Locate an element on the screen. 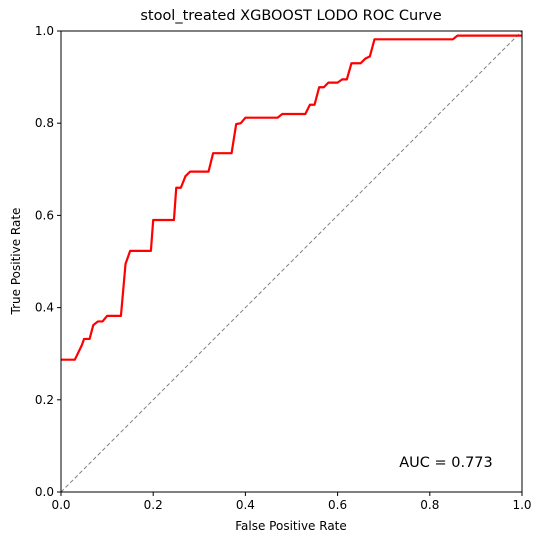 This screenshot has height=545, width=544. y-tick-label: 1.0 is located at coordinates (44, 31).